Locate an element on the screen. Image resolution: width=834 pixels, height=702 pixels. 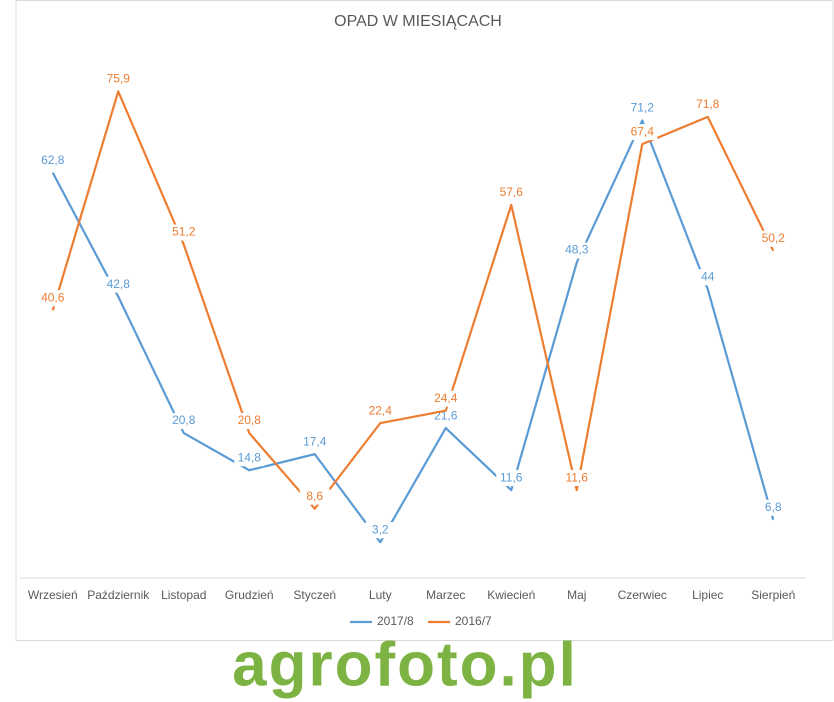
watermark: agrofoto.pl is located at coordinates (405, 664).